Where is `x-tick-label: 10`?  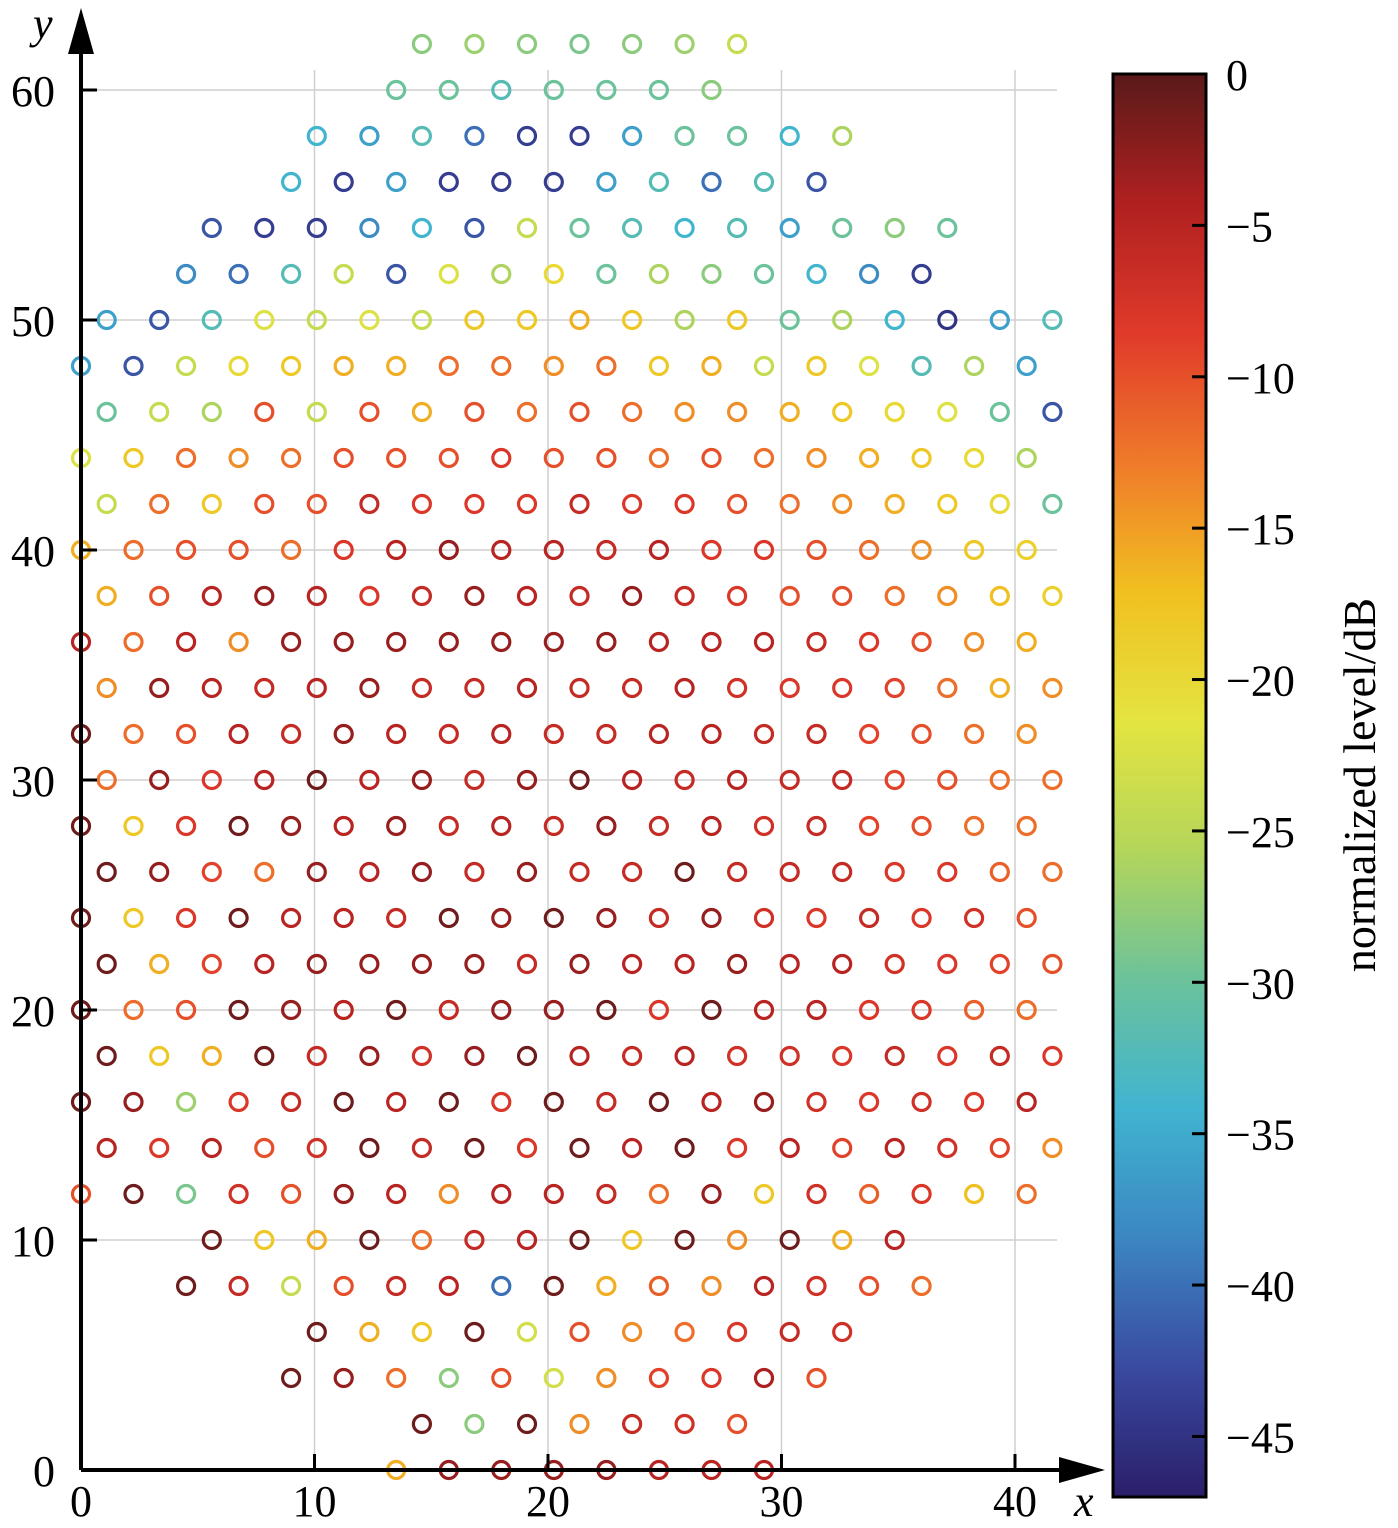
x-tick-label: 10 is located at coordinates (315, 1501).